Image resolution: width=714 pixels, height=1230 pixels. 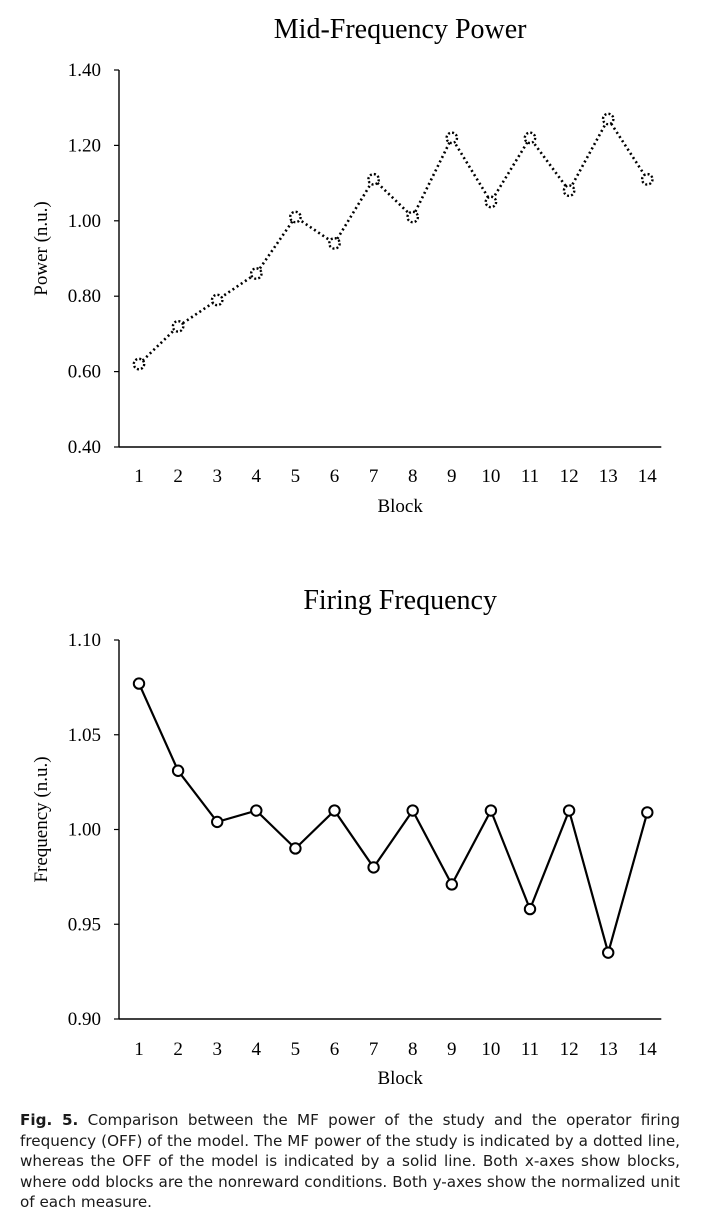 What do you see at coordinates (84, 296) in the screenshot?
I see `y-tick-label: 0.80` at bounding box center [84, 296].